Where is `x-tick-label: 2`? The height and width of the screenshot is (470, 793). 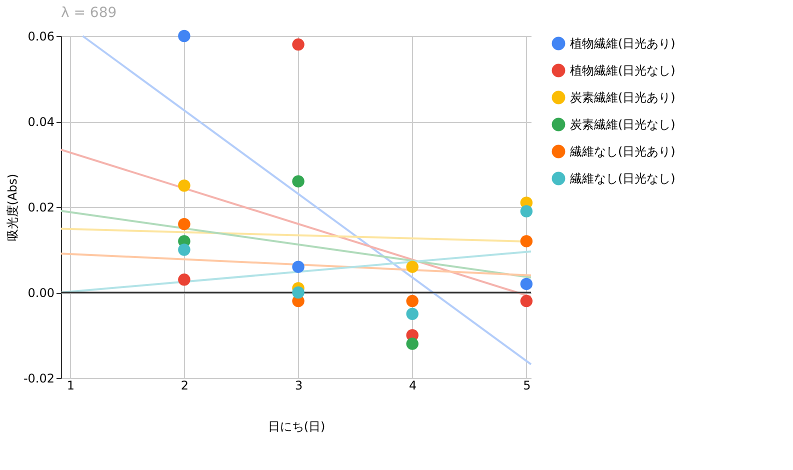
x-tick-label: 2 is located at coordinates (184, 385).